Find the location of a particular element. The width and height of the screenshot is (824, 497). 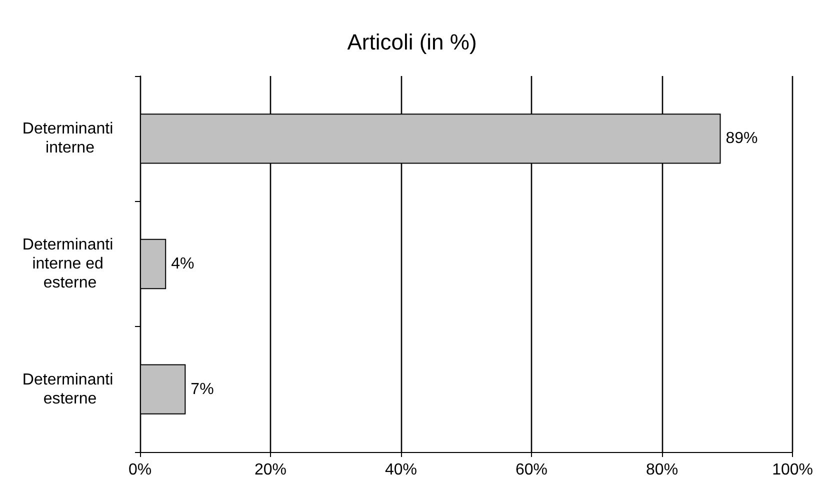

chart-title: Articoli (in %) is located at coordinates (412, 42).